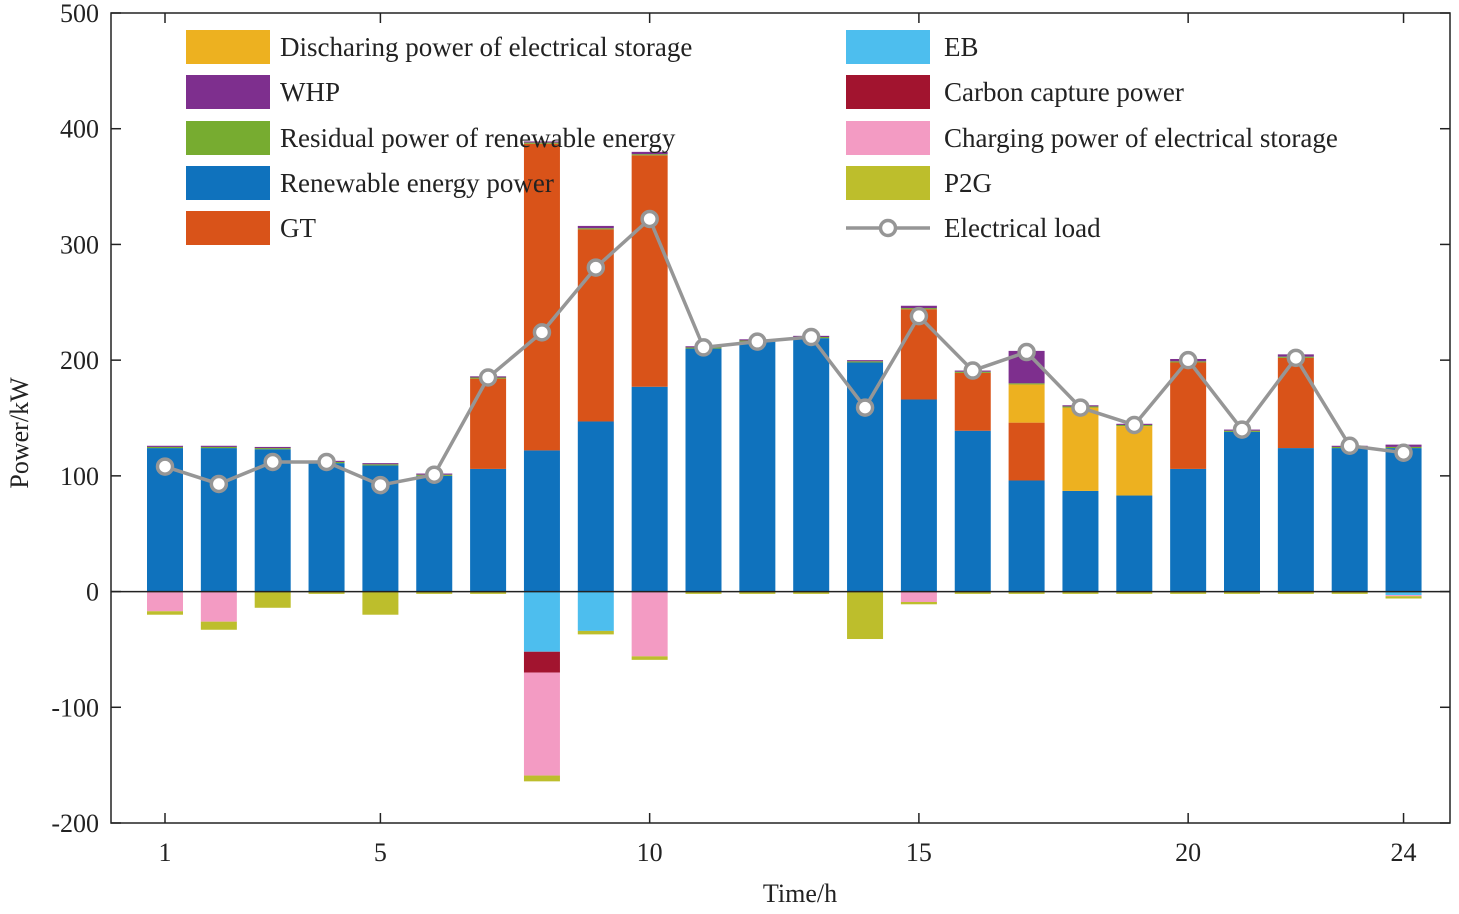 The image size is (1459, 914). What do you see at coordinates (228, 228) in the screenshot?
I see `legend-swatch-gt` at bounding box center [228, 228].